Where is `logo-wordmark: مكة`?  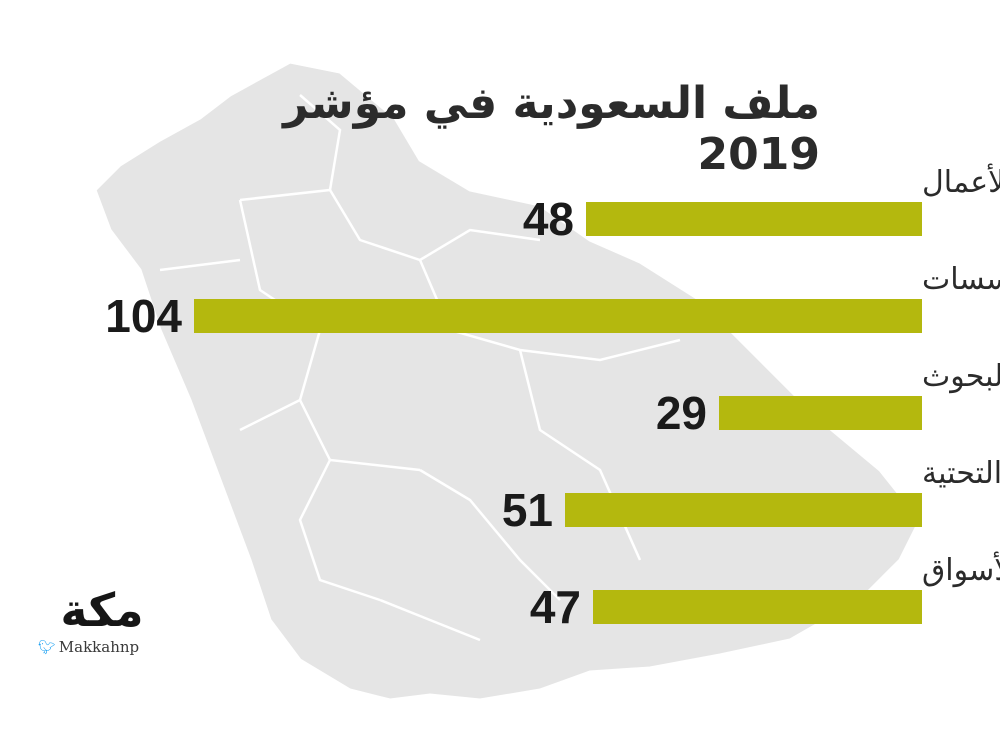 logo-wordmark: مكة is located at coordinates (102, 610).